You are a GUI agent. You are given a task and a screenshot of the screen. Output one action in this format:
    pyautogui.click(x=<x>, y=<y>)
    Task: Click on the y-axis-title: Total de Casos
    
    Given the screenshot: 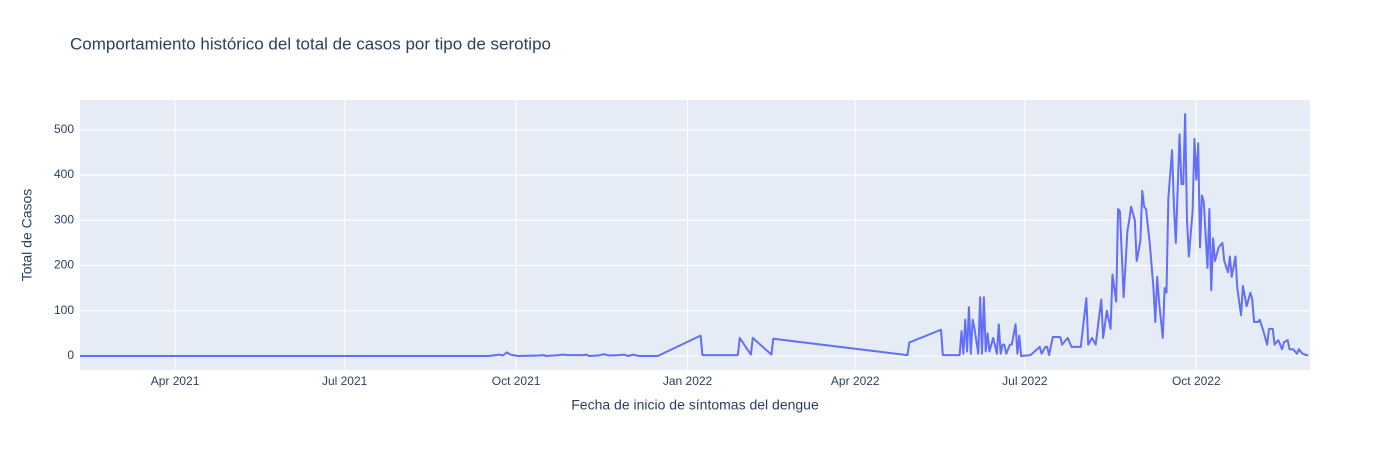 What is the action you would take?
    pyautogui.click(x=27, y=235)
    